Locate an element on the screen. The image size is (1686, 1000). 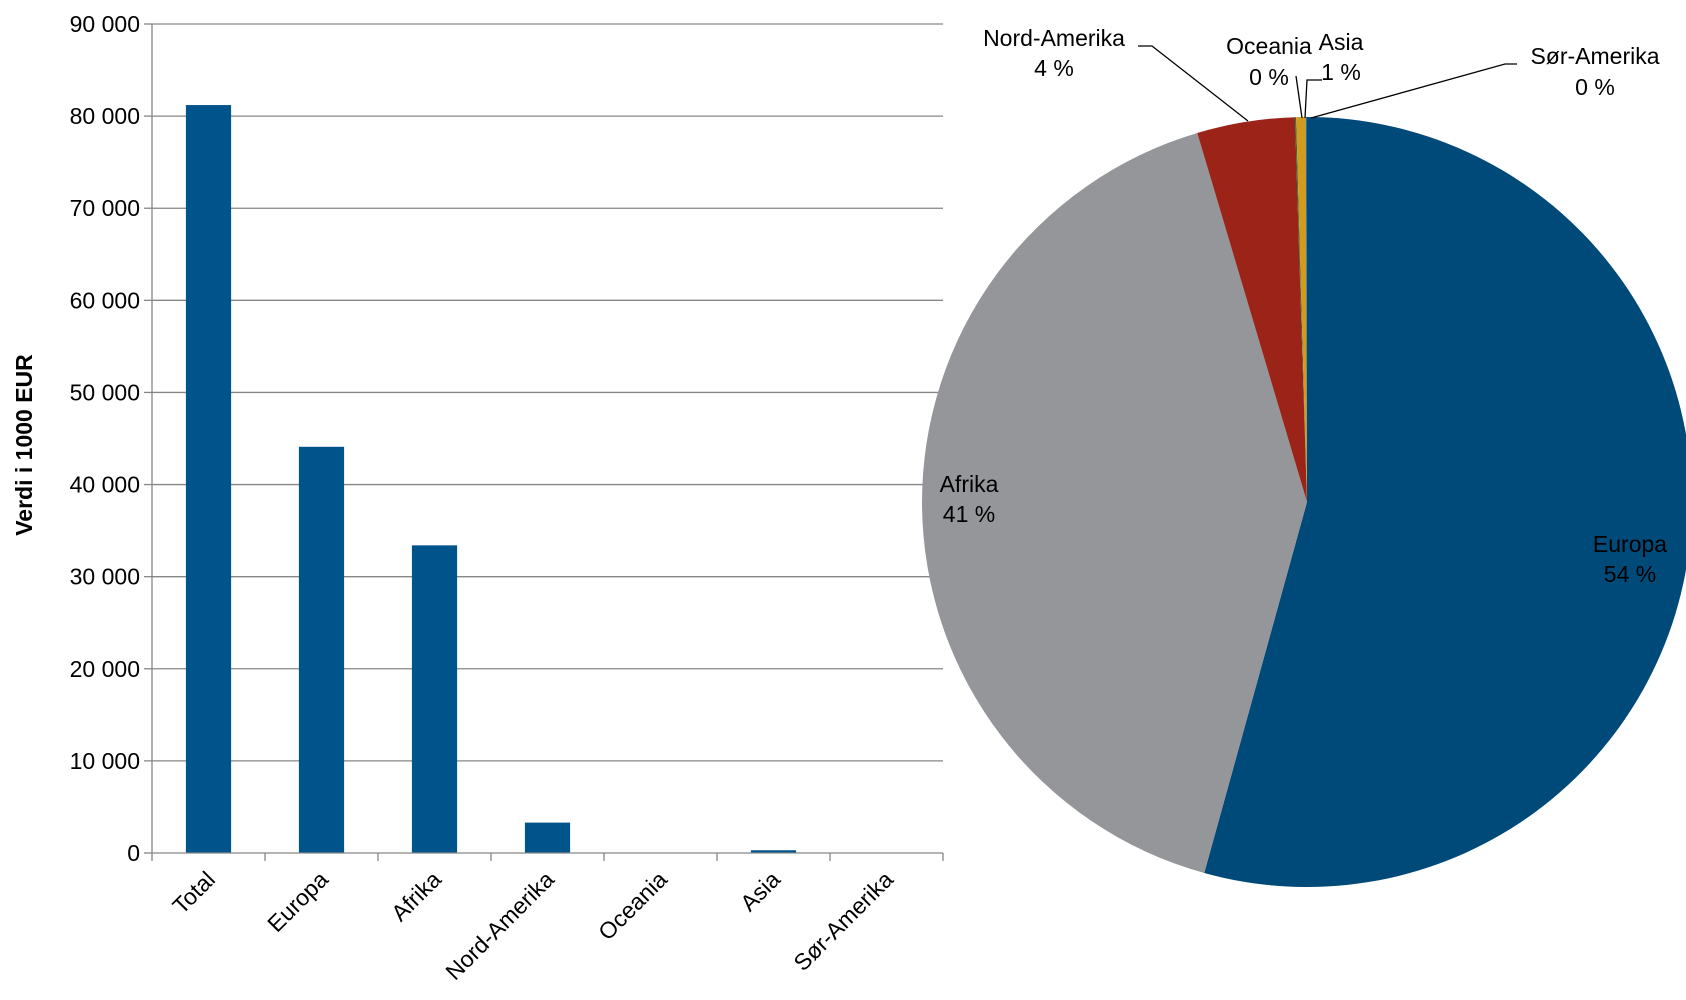
pie-label-name-europa: Europa is located at coordinates (1630, 544).